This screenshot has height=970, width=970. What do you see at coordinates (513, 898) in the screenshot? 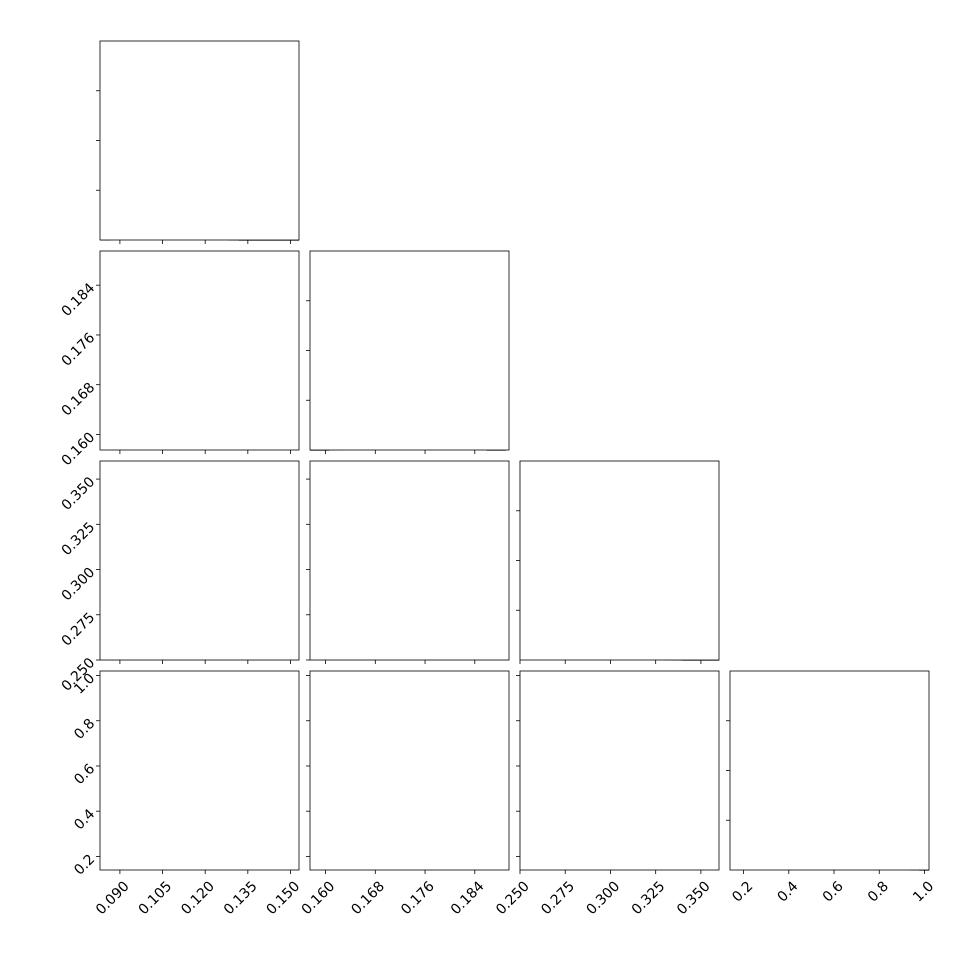
I see `xtick-label-p3: 0.250` at bounding box center [513, 898].